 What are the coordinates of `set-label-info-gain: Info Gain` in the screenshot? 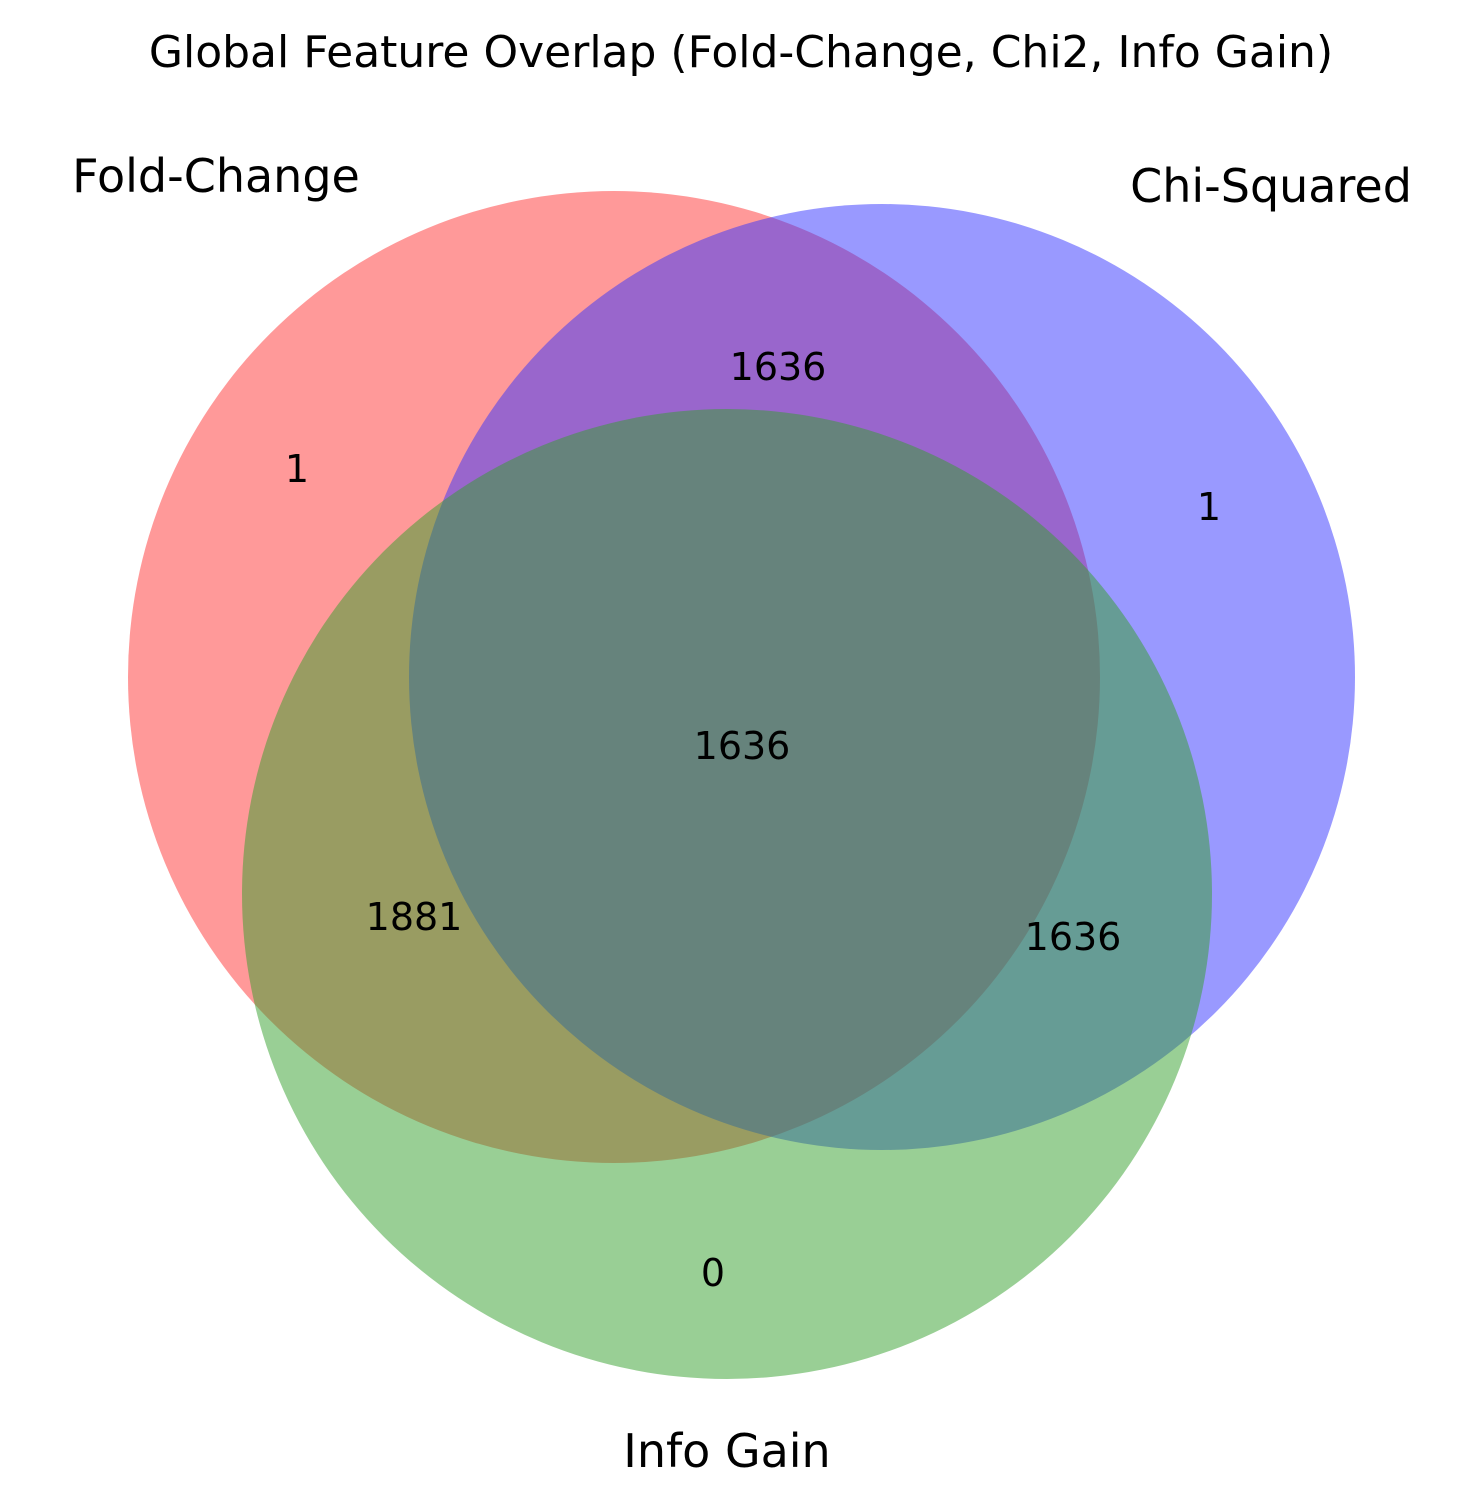 It's located at (726, 1451).